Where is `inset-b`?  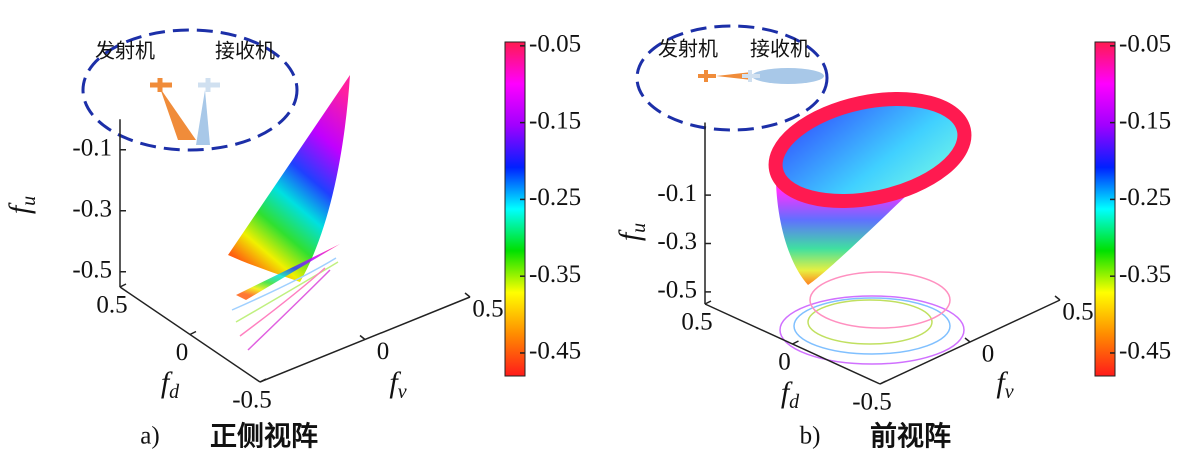
inset-b is located at coordinates (732, 78).